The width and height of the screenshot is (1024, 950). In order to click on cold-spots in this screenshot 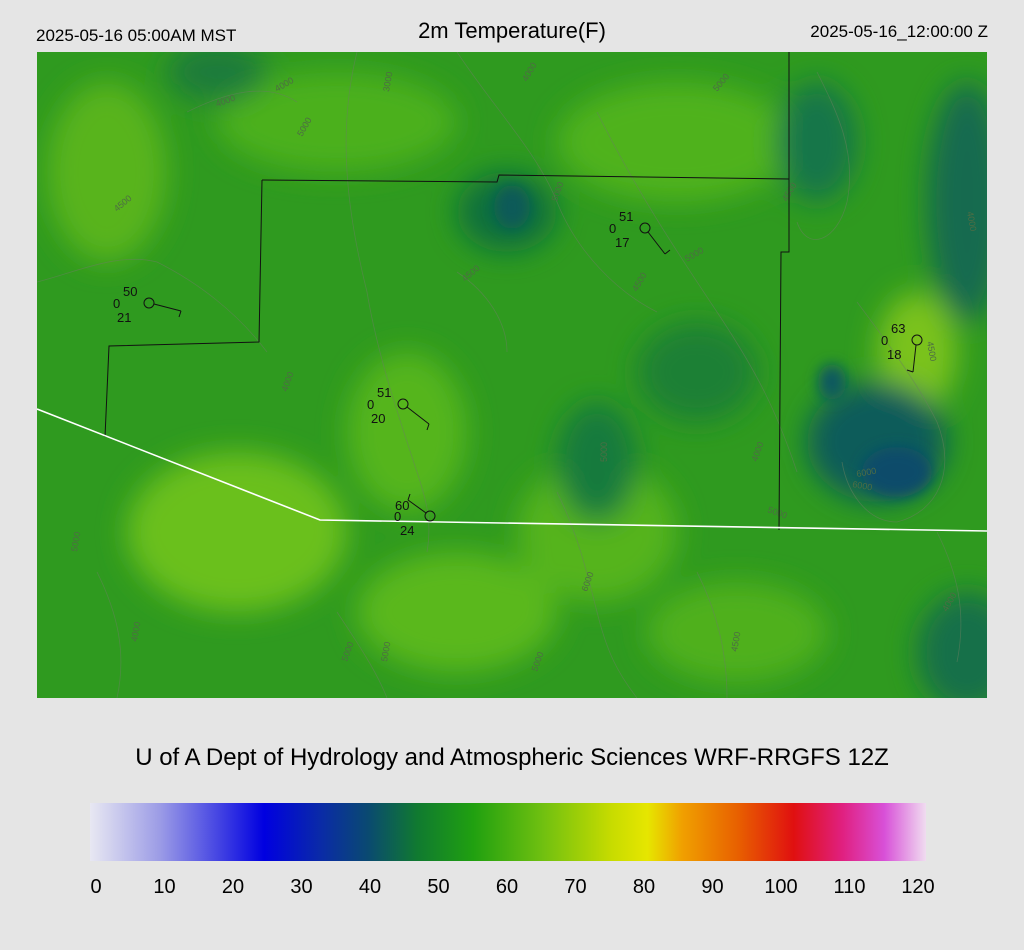, I will do `click(713, 341)`.